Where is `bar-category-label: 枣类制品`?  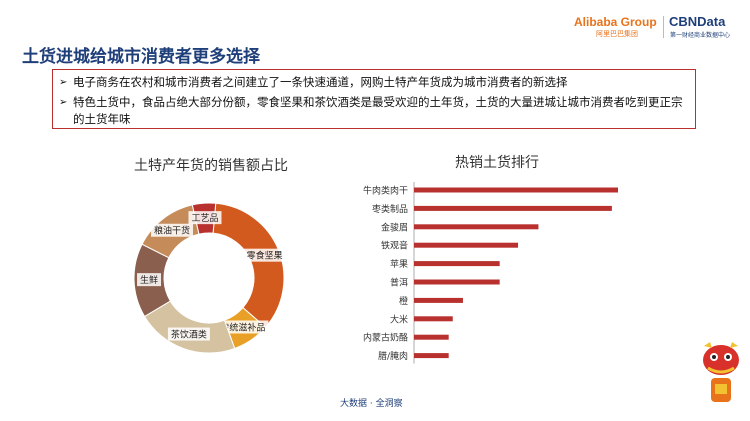
bar-category-label: 枣类制品 is located at coordinates (390, 209).